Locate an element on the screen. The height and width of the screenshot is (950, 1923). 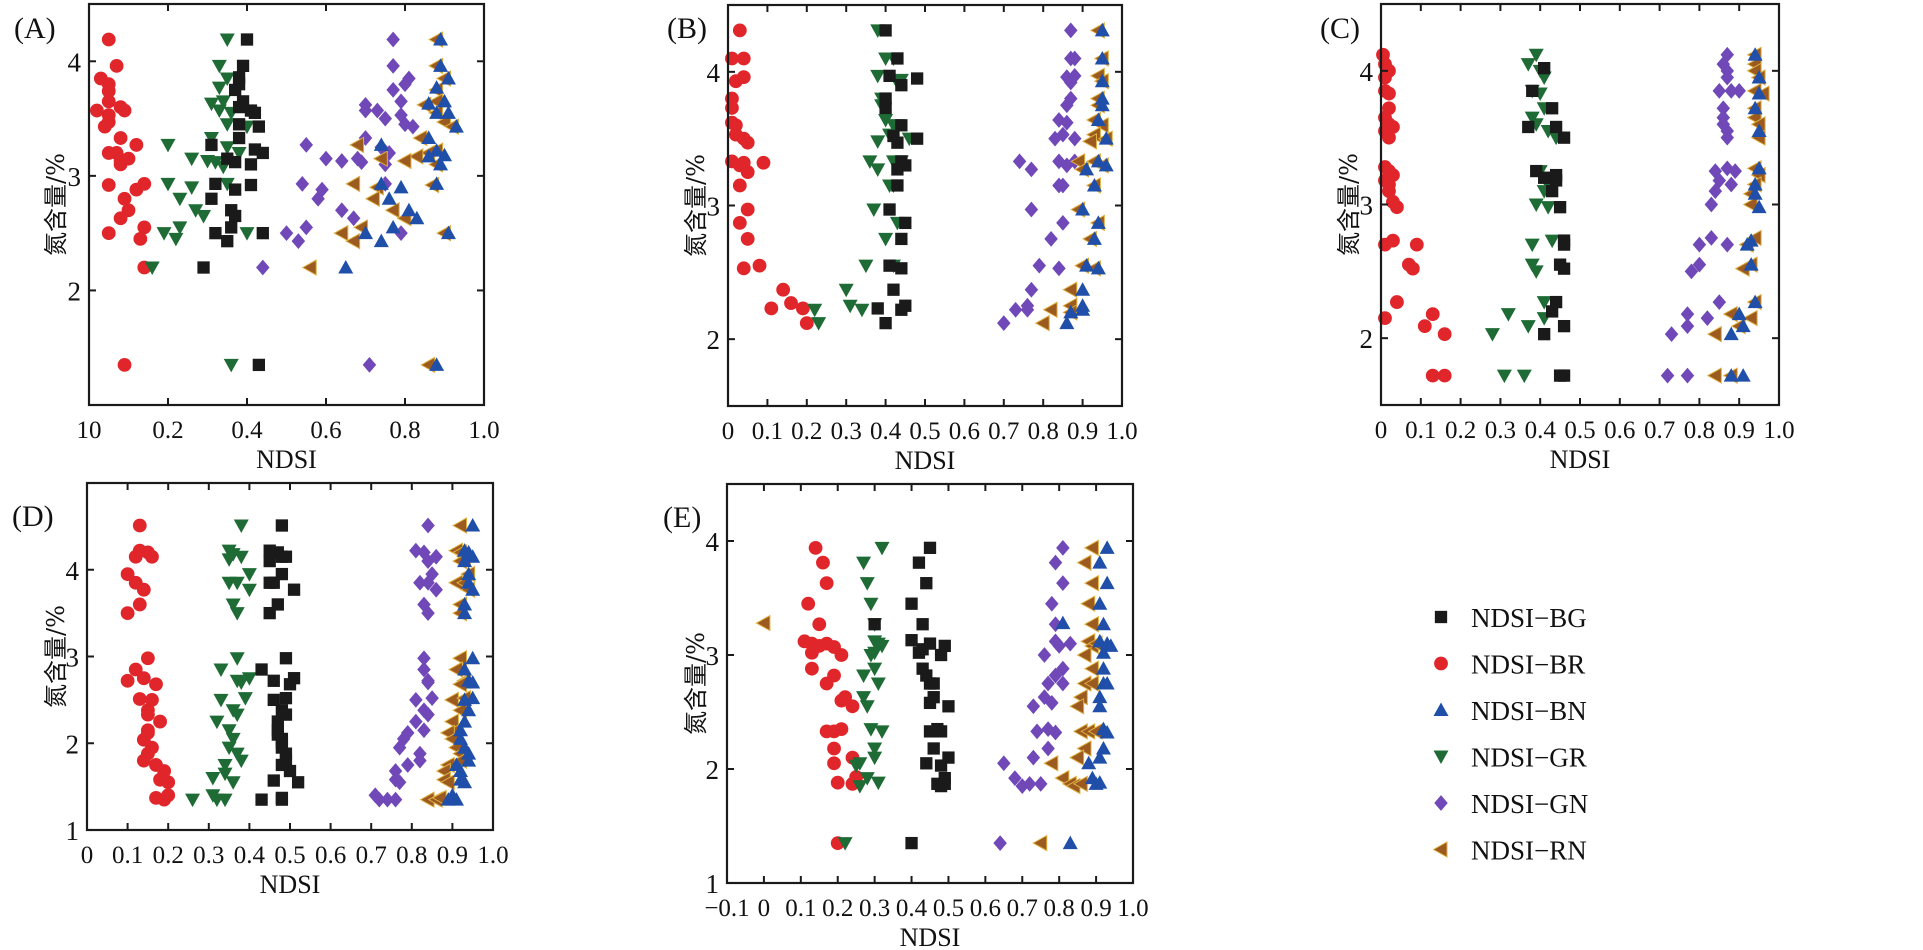
x-tick-label: 1.0 is located at coordinates (1778, 430).